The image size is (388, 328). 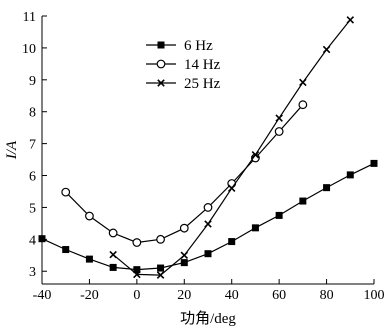 What do you see at coordinates (279, 295) in the screenshot?
I see `x-tick-label: 60` at bounding box center [279, 295].